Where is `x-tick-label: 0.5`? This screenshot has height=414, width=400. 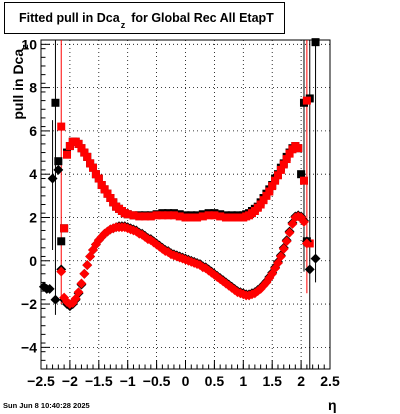 x-tick-label: 0.5 is located at coordinates (215, 381).